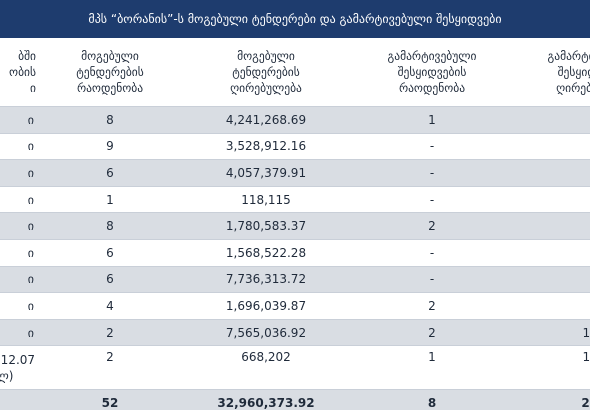 The width and height of the screenshot is (590, 410). What do you see at coordinates (551, 399) in the screenshot?
I see `total-simple-value: 2,0` at bounding box center [551, 399].